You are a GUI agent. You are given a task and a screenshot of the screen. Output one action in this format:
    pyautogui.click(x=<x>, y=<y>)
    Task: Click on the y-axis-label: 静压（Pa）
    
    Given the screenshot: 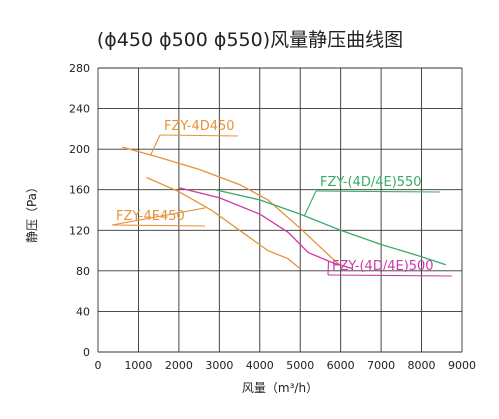 What is the action you would take?
    pyautogui.click(x=32, y=212)
    